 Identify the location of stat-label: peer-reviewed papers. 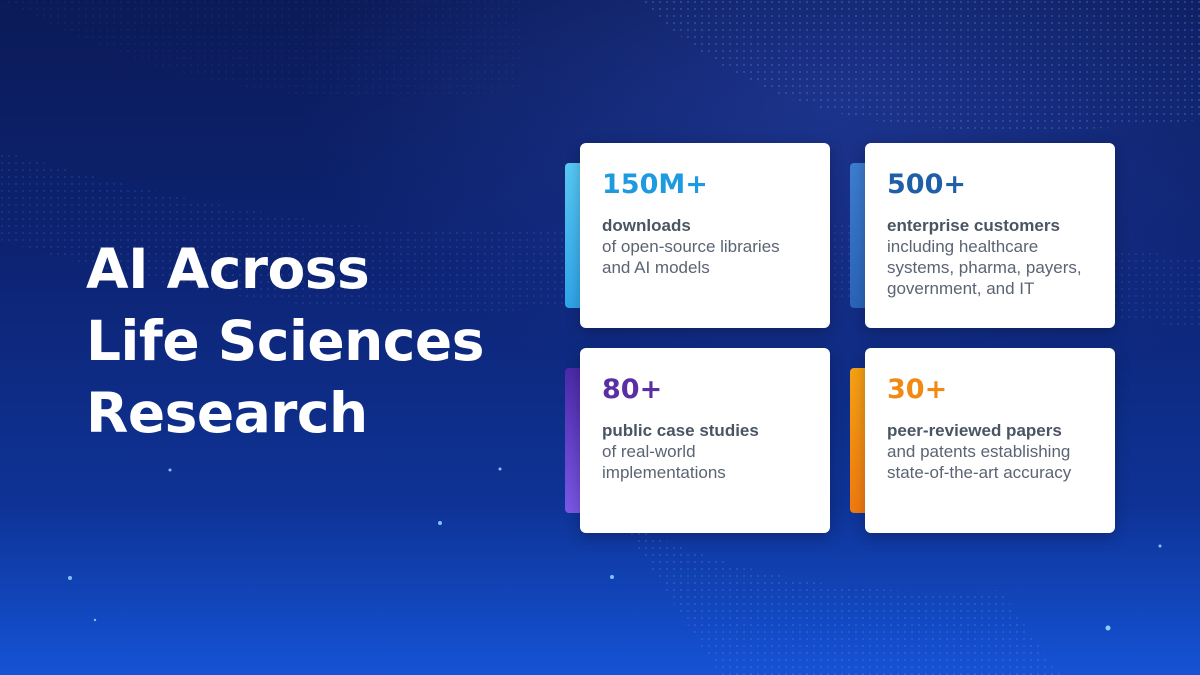
(974, 430).